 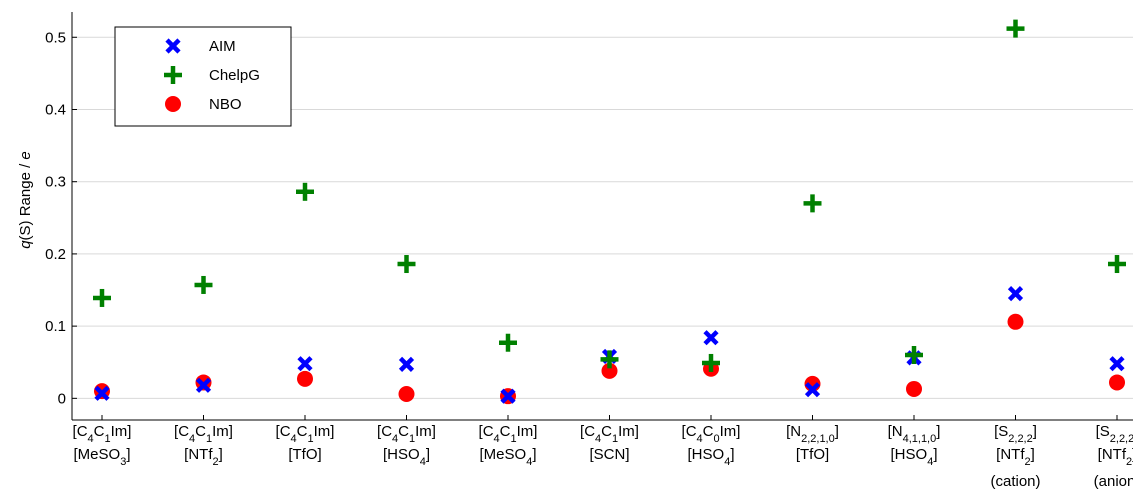 I want to click on y-tick-label: 0.4, so click(x=55, y=109).